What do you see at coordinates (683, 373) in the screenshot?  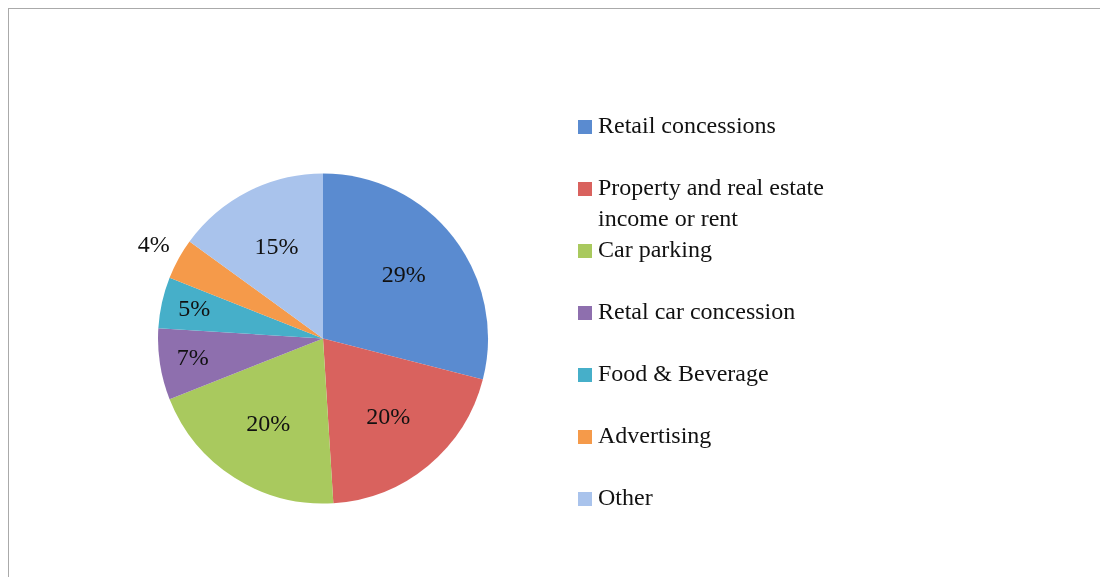 I see `legend-label: Food & Beverage` at bounding box center [683, 373].